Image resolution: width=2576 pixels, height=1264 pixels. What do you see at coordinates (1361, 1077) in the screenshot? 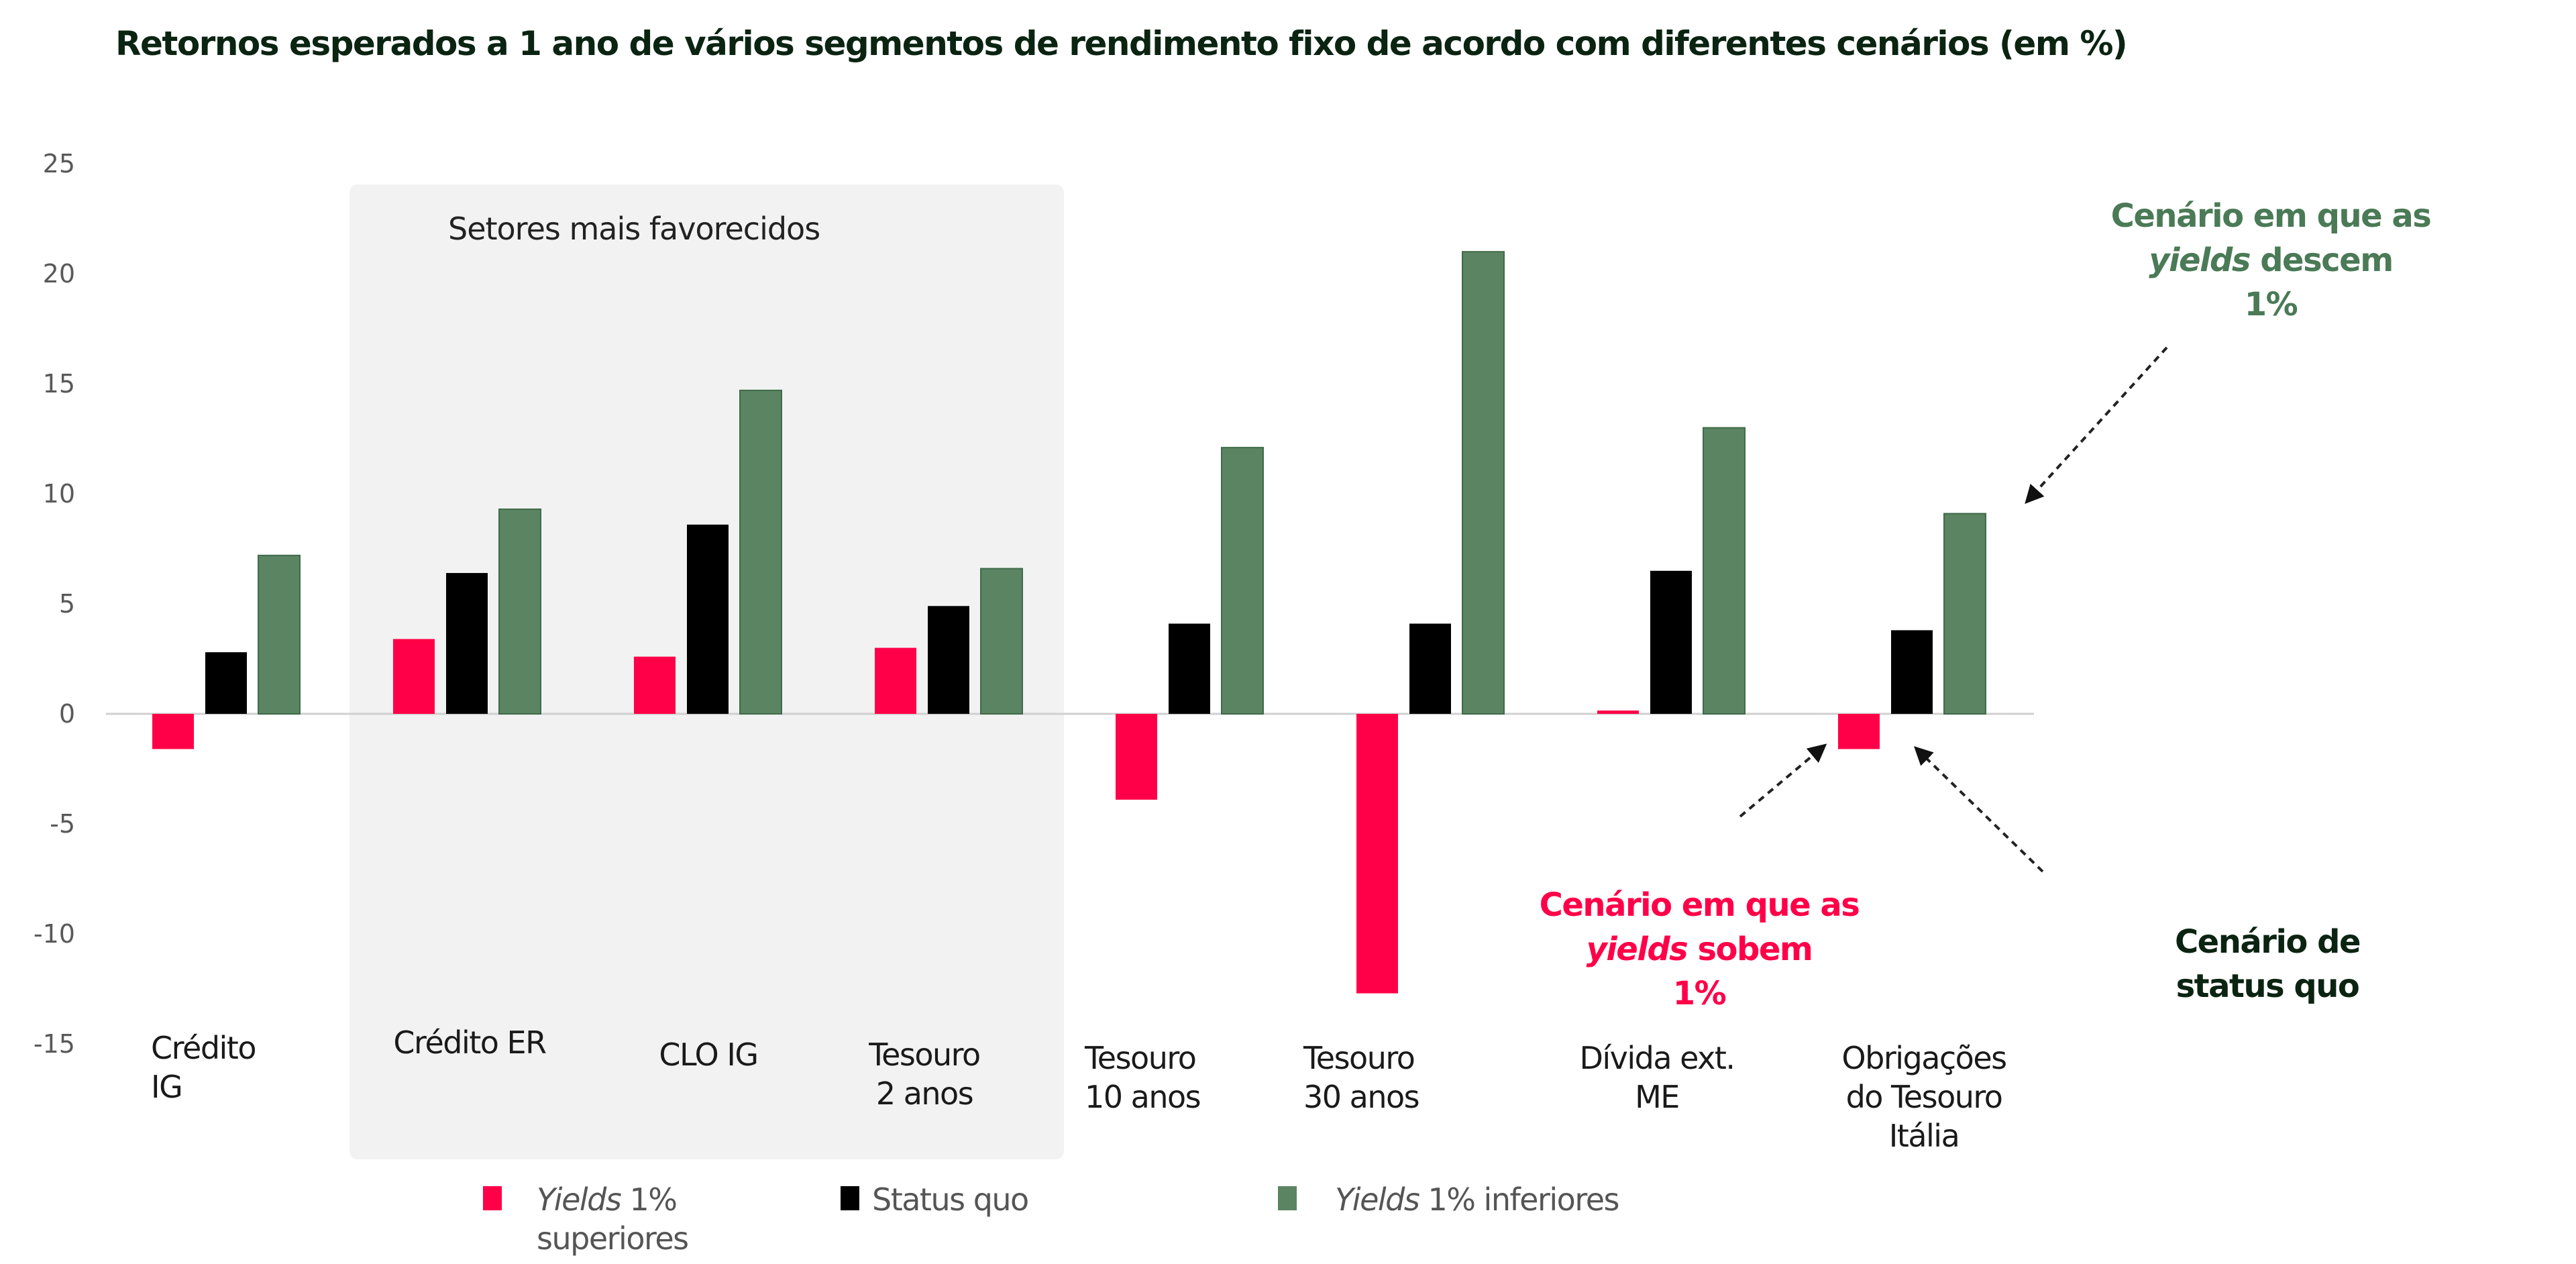
I see `category-label: Tesouro 30 anos` at bounding box center [1361, 1077].